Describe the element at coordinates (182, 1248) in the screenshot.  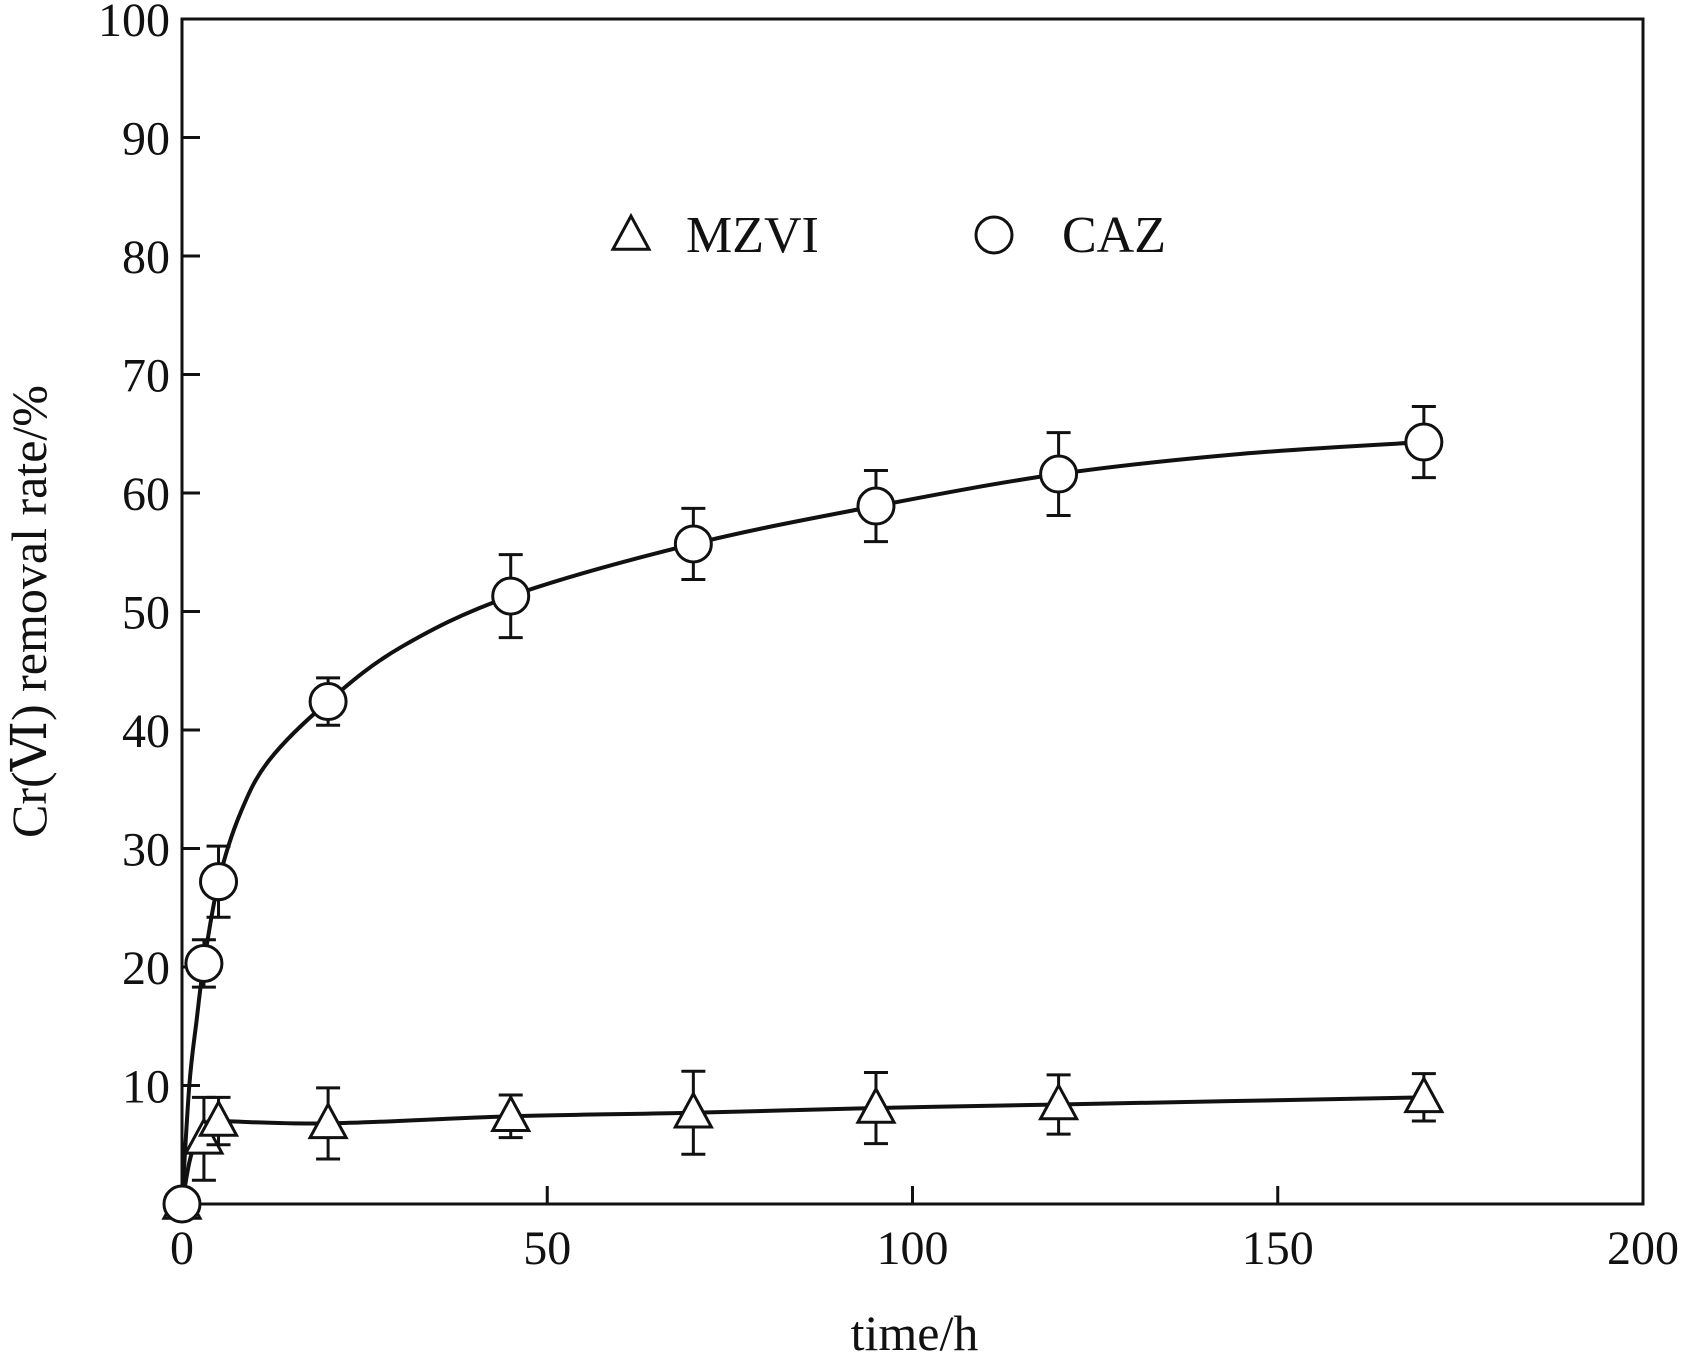
I see `x-tick-label: 0` at that location.